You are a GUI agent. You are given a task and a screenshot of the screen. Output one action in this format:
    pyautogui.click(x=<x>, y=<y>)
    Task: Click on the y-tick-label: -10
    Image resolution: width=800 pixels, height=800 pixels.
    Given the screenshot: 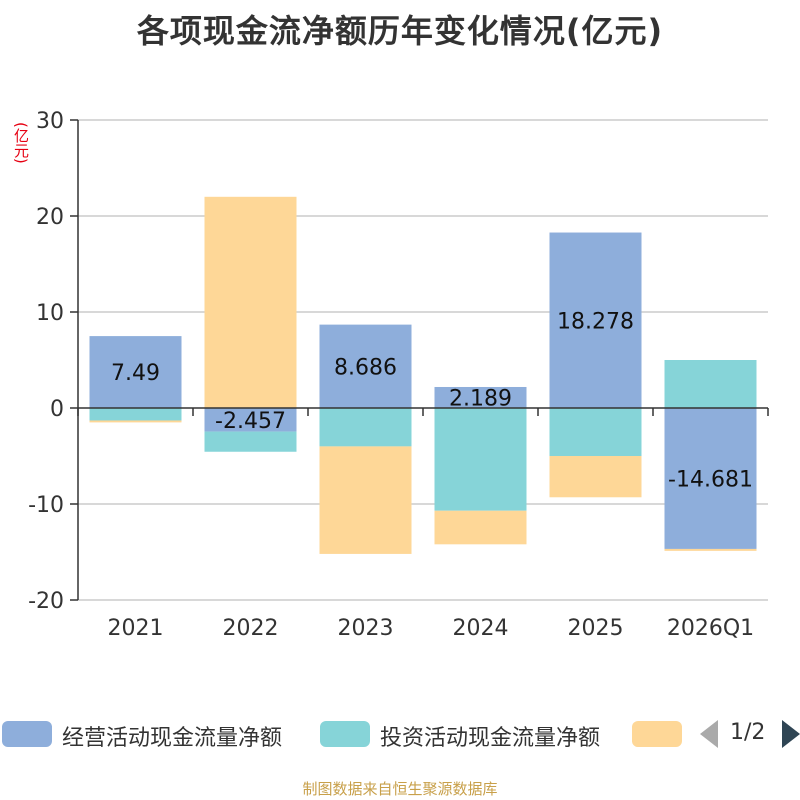 What is the action you would take?
    pyautogui.click(x=46, y=505)
    